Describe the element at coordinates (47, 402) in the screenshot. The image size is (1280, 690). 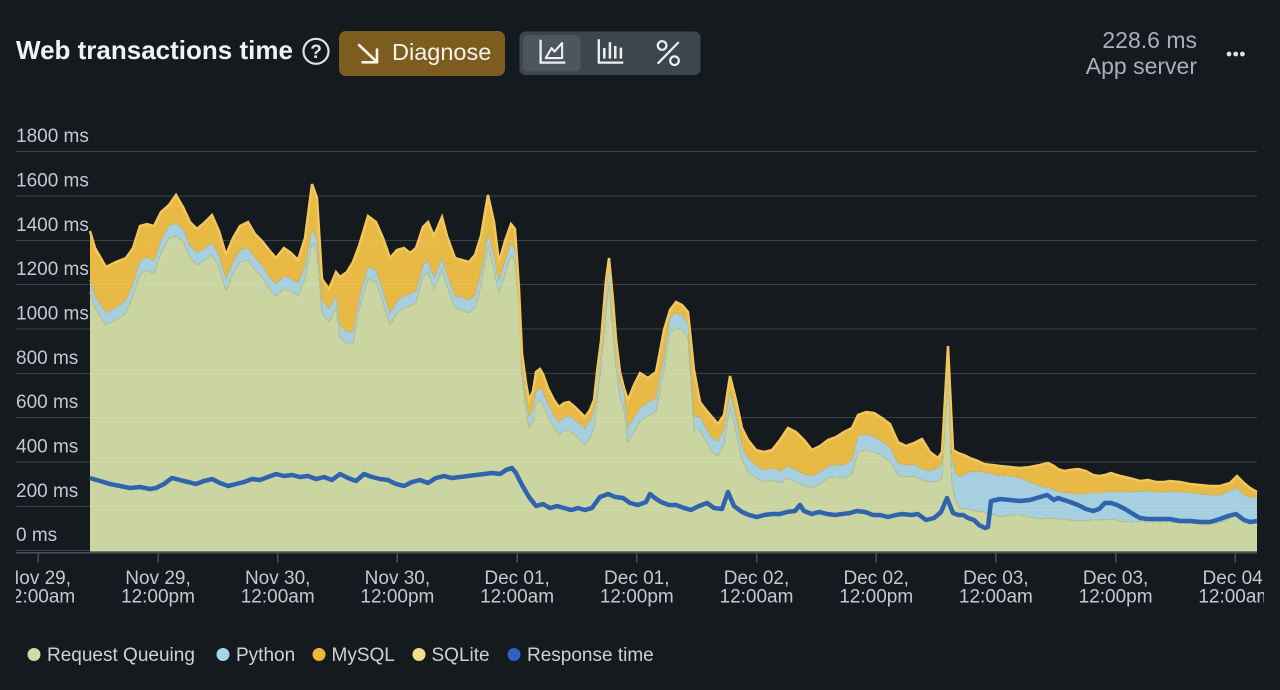
I see `svg-text: 600 ms` at that location.